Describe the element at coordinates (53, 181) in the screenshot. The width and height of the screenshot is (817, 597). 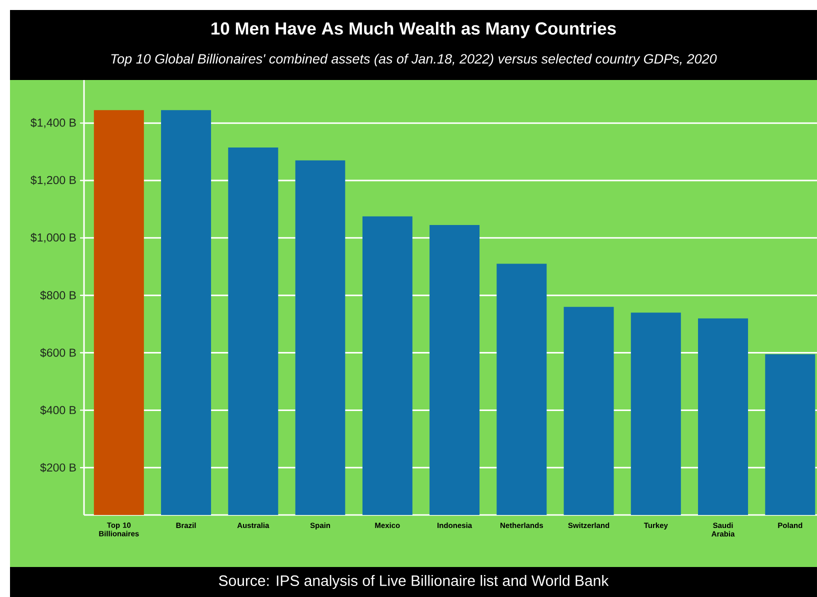
I see `y-tick-label: $1,200 B` at that location.